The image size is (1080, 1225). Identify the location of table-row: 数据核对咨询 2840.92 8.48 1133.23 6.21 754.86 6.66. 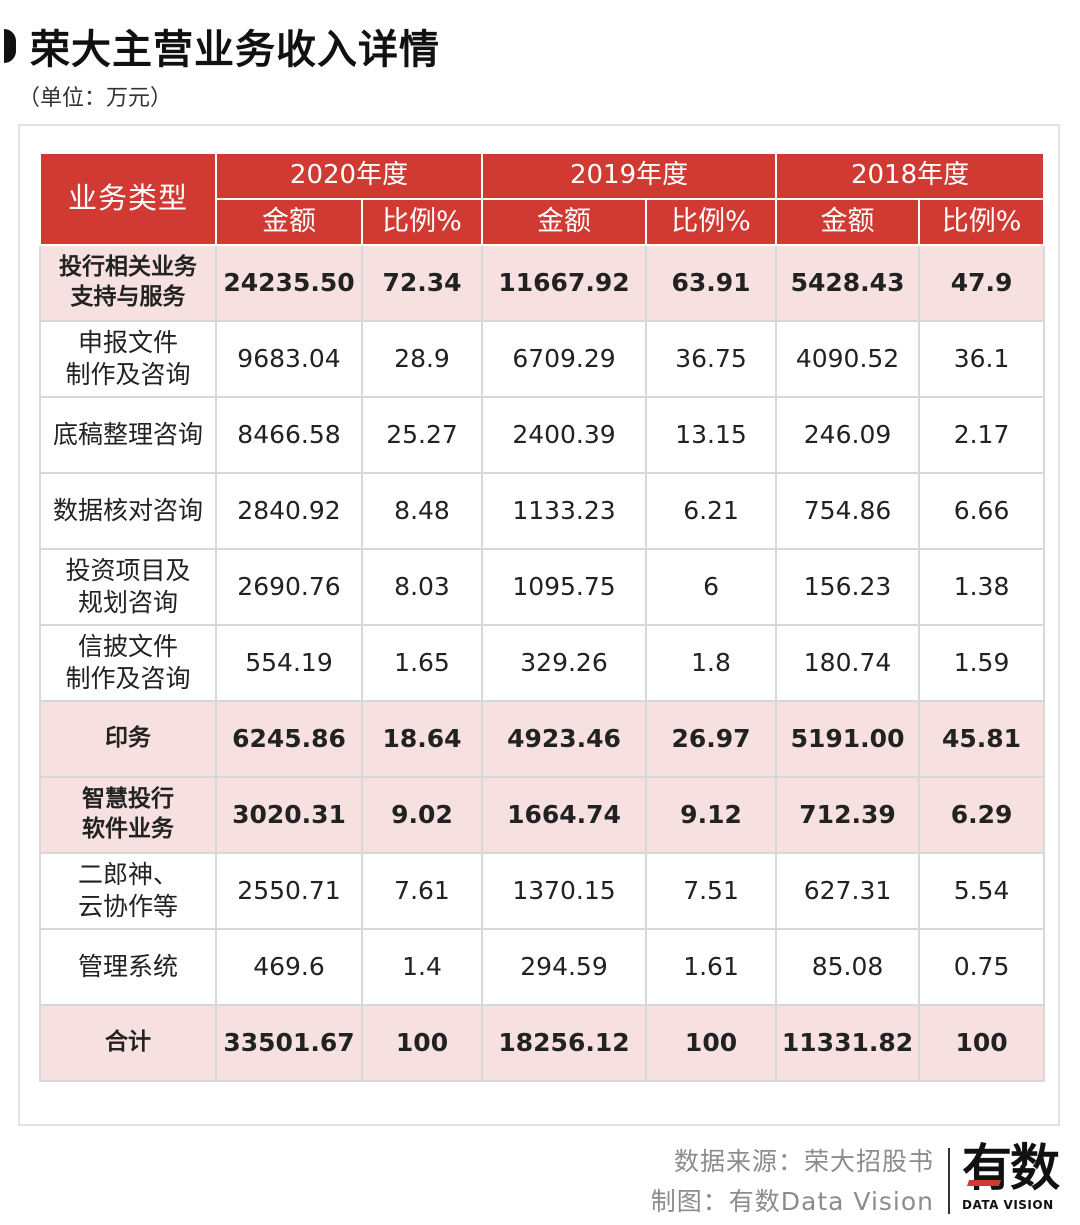
(542, 511).